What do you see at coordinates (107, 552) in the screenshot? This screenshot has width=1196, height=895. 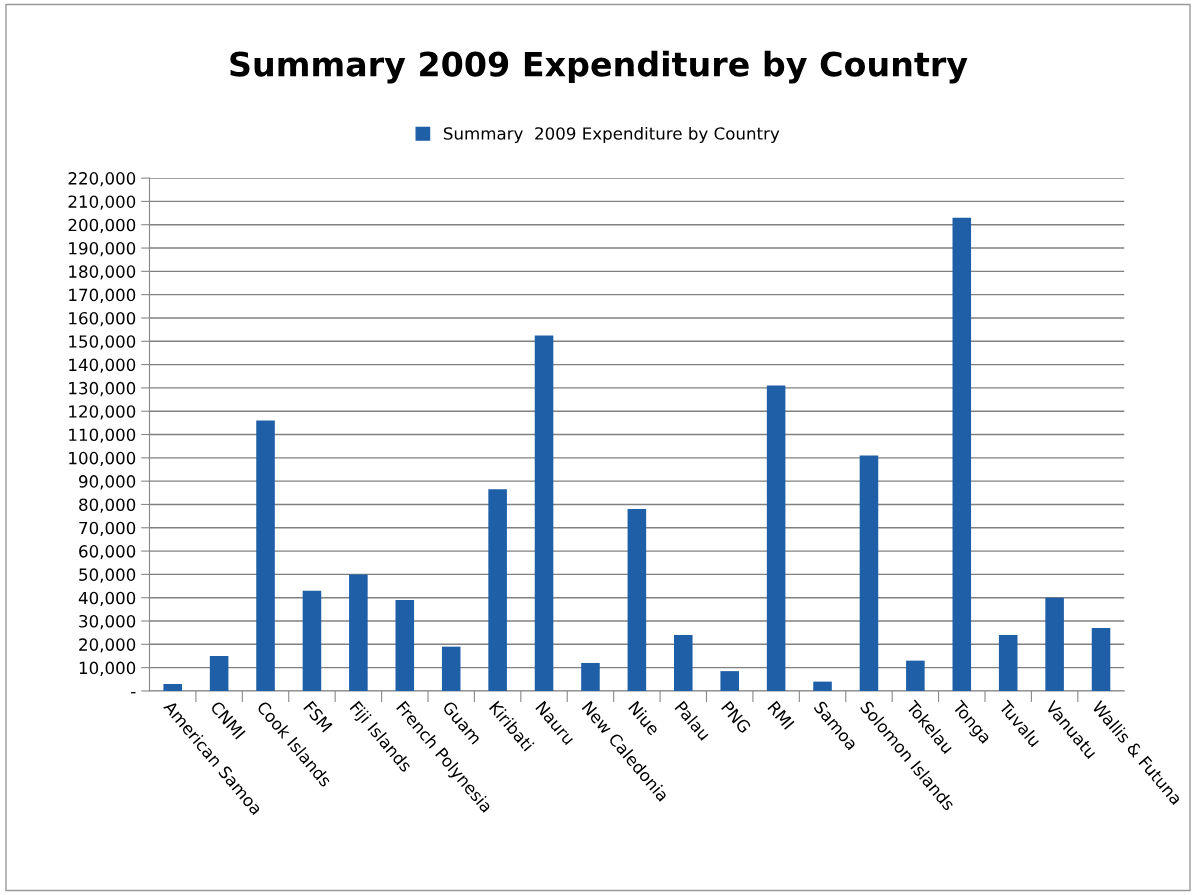 I see `y-tick-label: 60,000` at bounding box center [107, 552].